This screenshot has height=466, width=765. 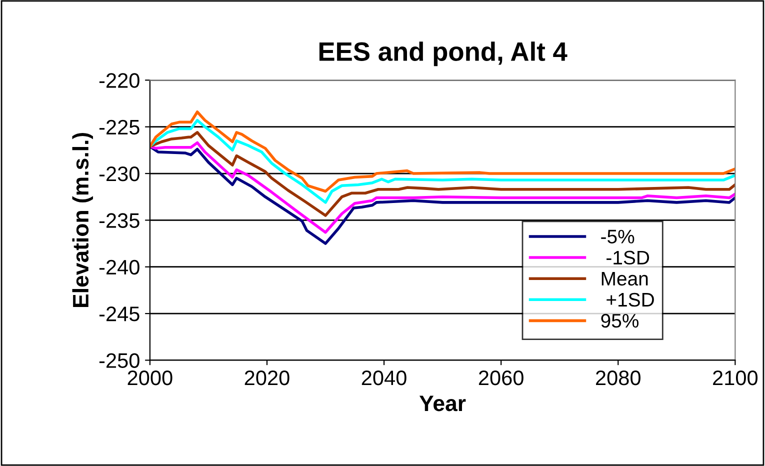 I want to click on y-tick-label: -230, so click(x=119, y=174).